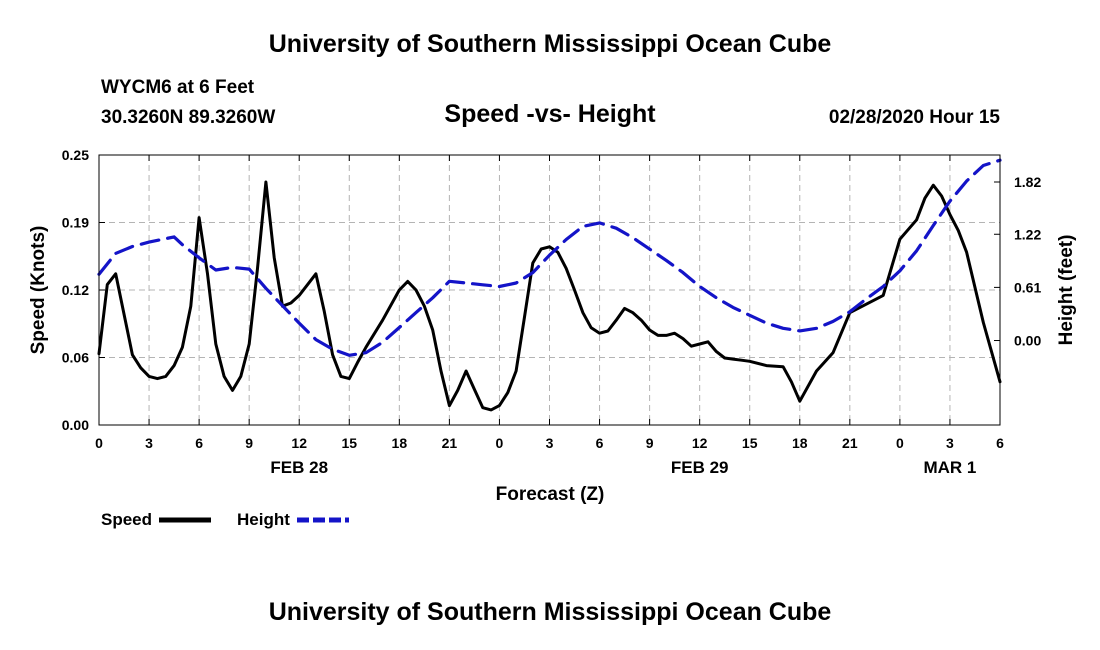 The height and width of the screenshot is (650, 1100). What do you see at coordinates (550, 114) in the screenshot?
I see `chart-title: Speed -vs- Height` at bounding box center [550, 114].